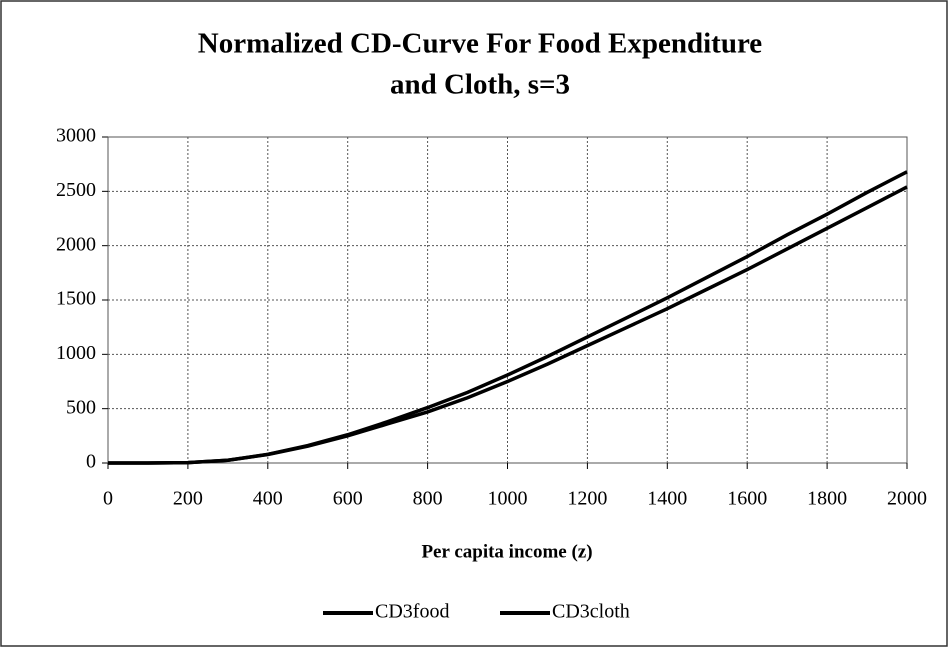 The width and height of the screenshot is (949, 648). What do you see at coordinates (907, 499) in the screenshot?
I see `x-tick-label: 2000` at bounding box center [907, 499].